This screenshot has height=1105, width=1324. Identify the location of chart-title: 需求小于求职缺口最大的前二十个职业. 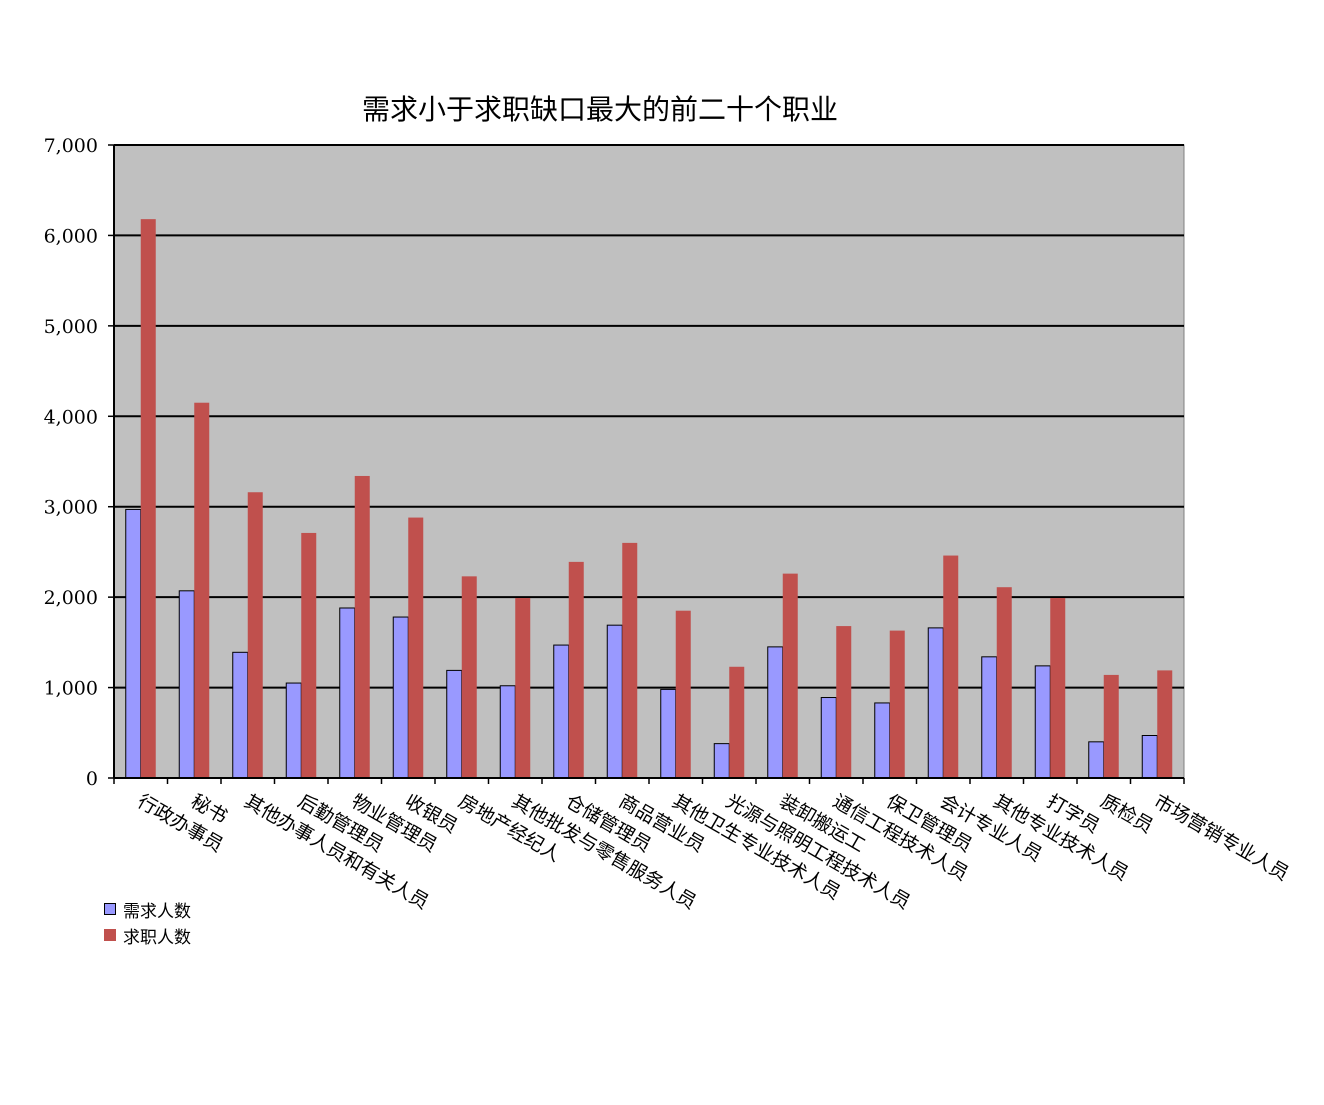
(599, 109).